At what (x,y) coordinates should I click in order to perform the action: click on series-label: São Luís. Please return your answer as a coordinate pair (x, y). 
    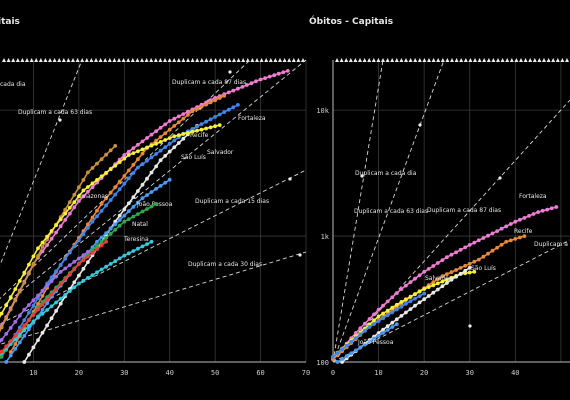
    Looking at the image, I should click on (483, 268).